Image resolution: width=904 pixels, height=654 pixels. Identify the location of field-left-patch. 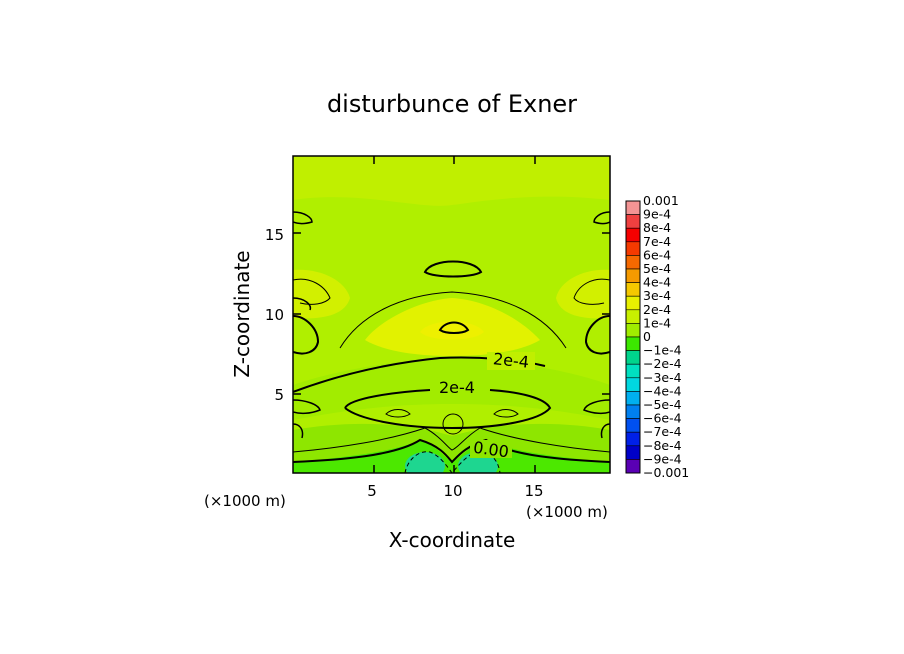
(321, 294).